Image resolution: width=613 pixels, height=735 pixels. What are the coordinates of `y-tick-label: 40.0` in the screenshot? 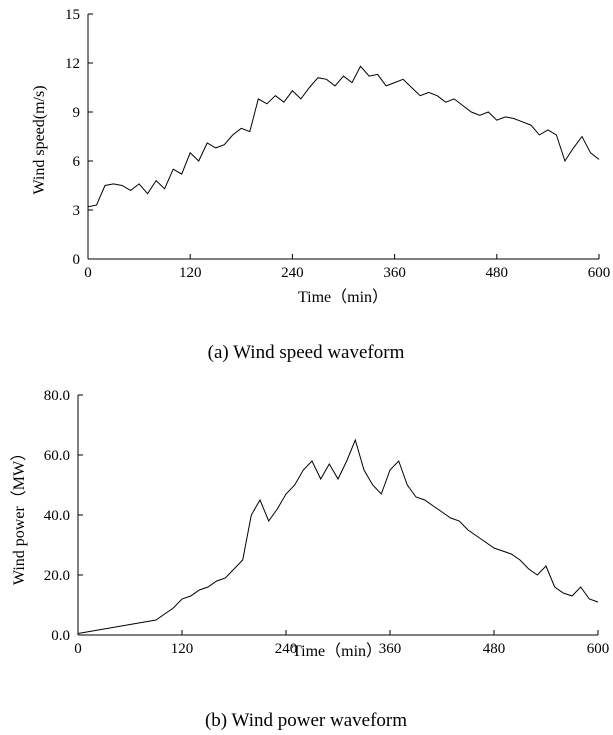 It's located at (57, 516).